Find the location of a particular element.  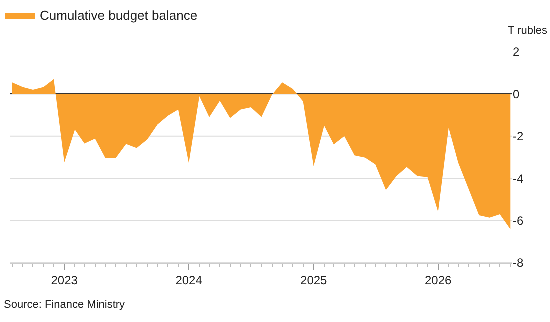

y-axis-title: T rubles is located at coordinates (528, 31).